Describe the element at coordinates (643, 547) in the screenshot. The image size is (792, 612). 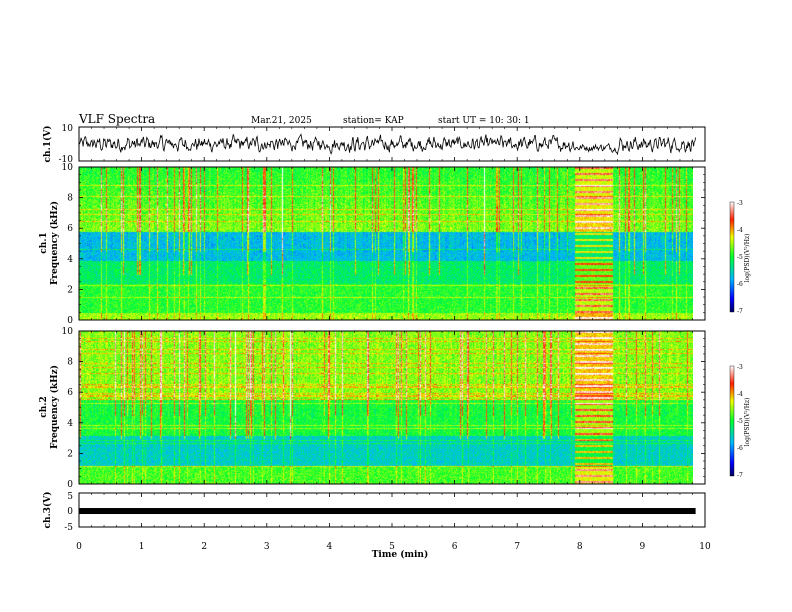
I see `x-tick-label: 9` at that location.